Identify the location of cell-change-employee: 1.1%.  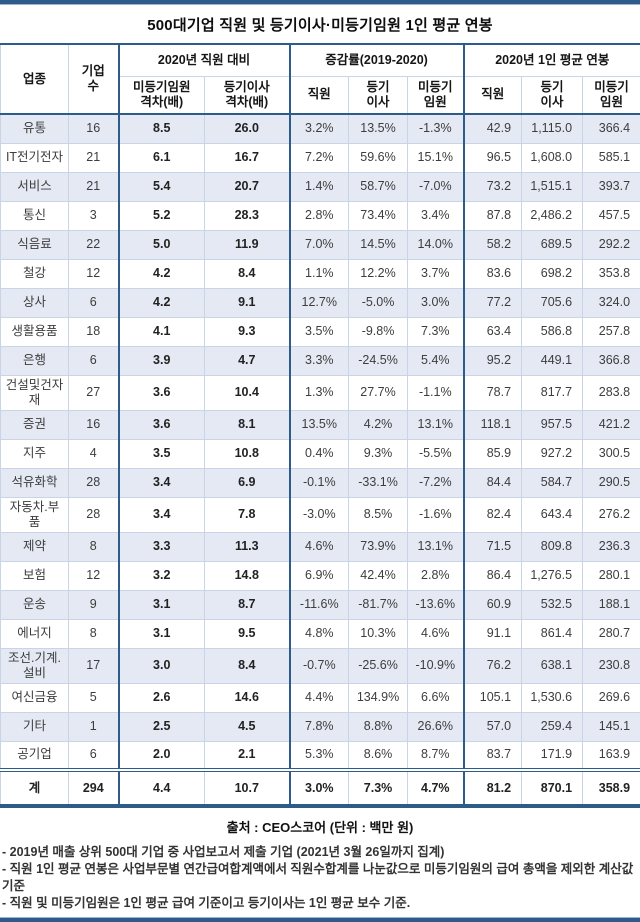
(319, 273).